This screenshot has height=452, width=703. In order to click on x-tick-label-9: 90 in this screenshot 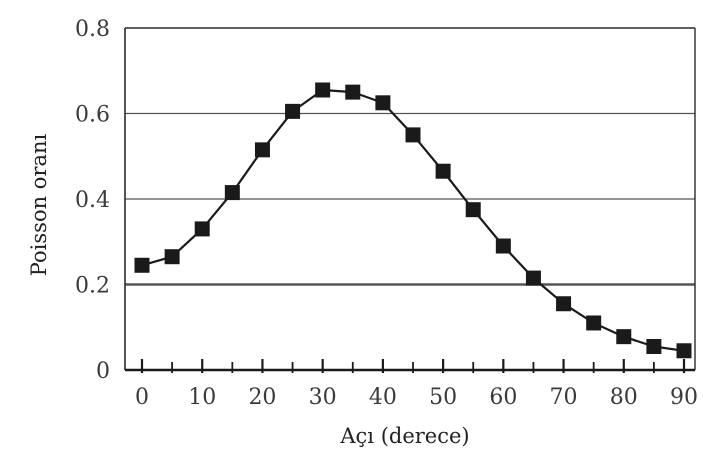, I will do `click(684, 397)`.